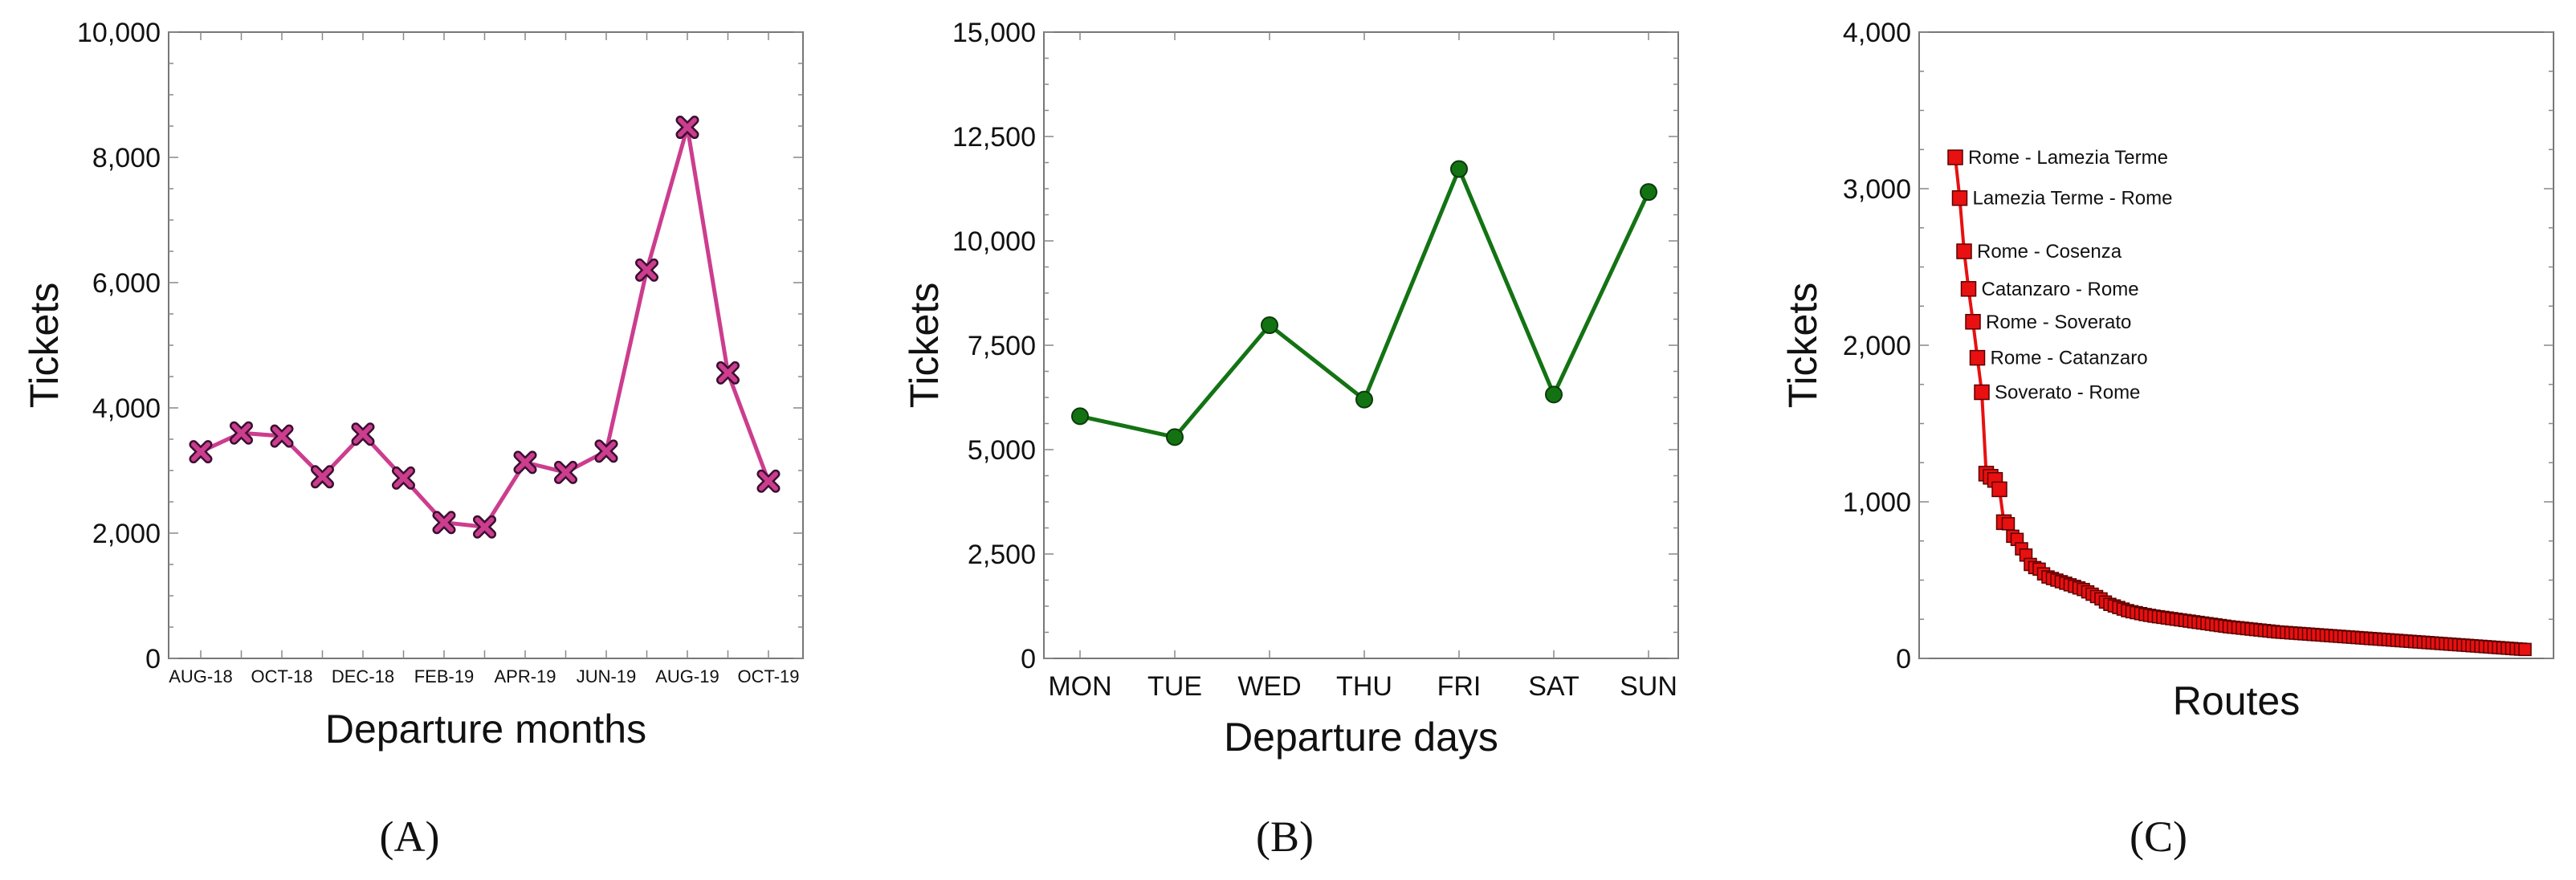 The width and height of the screenshot is (2576, 880). What do you see at coordinates (1361, 737) in the screenshot?
I see `x-axis-title: Departure days` at bounding box center [1361, 737].